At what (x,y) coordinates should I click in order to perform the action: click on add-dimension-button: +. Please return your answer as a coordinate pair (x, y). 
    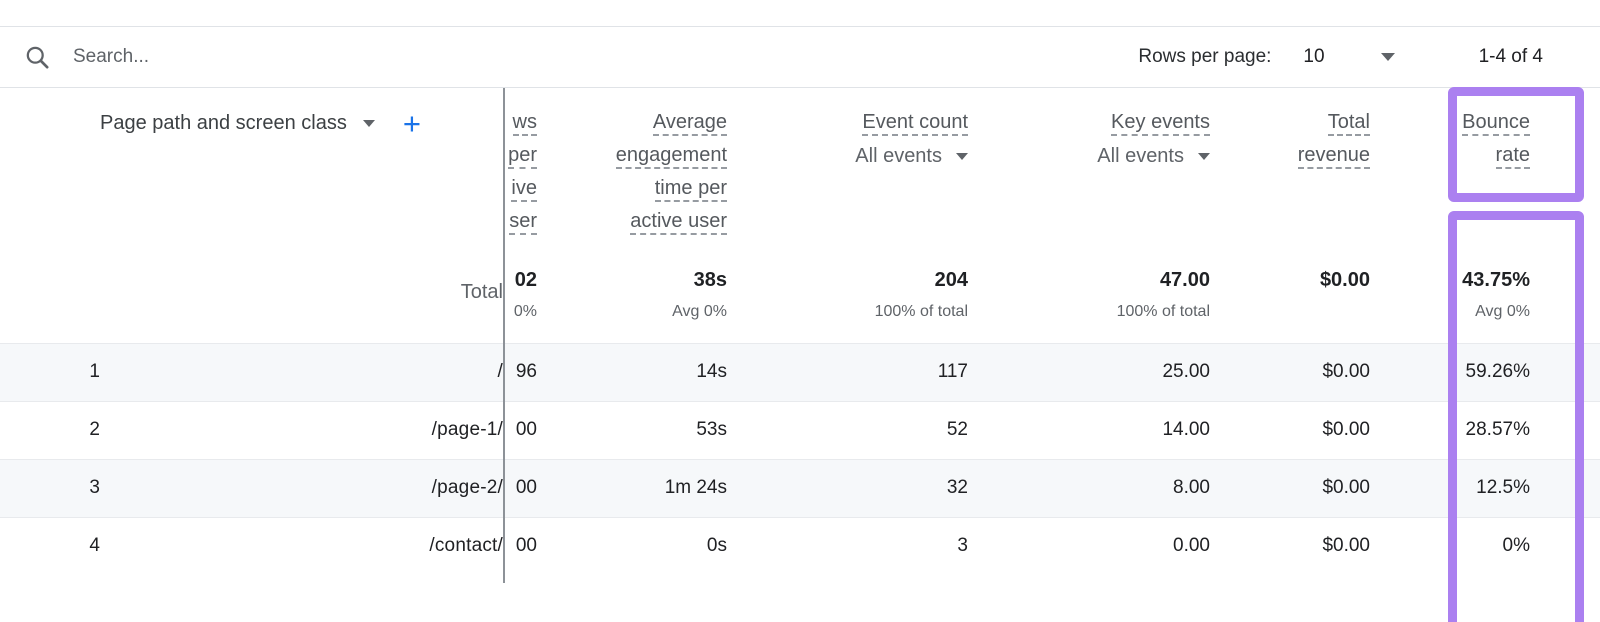
    Looking at the image, I should click on (411, 123).